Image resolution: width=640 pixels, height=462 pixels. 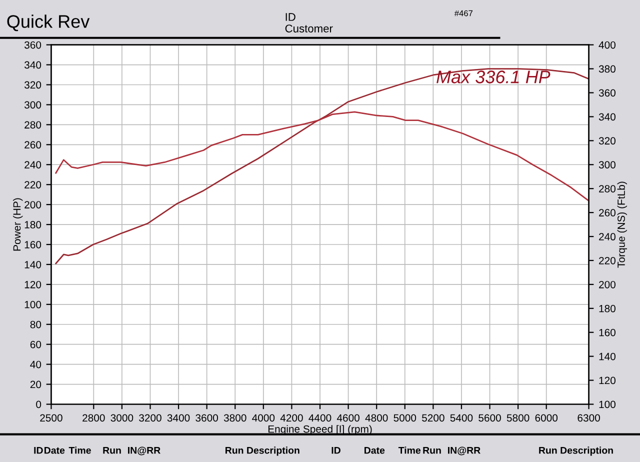 What do you see at coordinates (607, 356) in the screenshot?
I see `y2-tick-label: 140` at bounding box center [607, 356].